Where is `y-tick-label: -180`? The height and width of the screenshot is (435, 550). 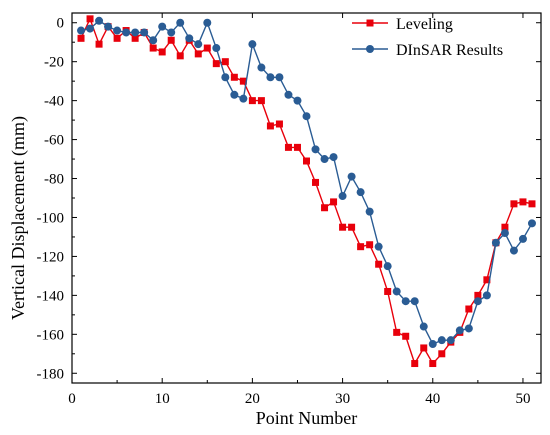 y-tick-label: -180 is located at coordinates (51, 374).